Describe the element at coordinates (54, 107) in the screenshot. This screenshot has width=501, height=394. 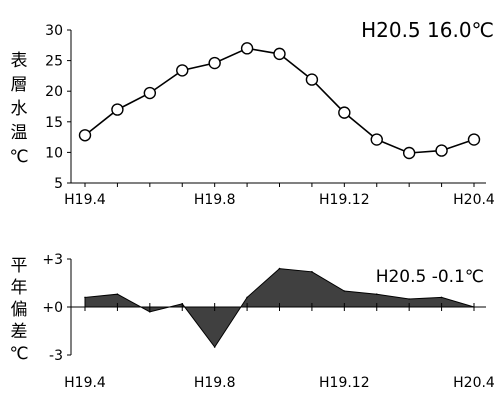
I see `y-tick-labels: 5 10 15 20 25 30` at that location.